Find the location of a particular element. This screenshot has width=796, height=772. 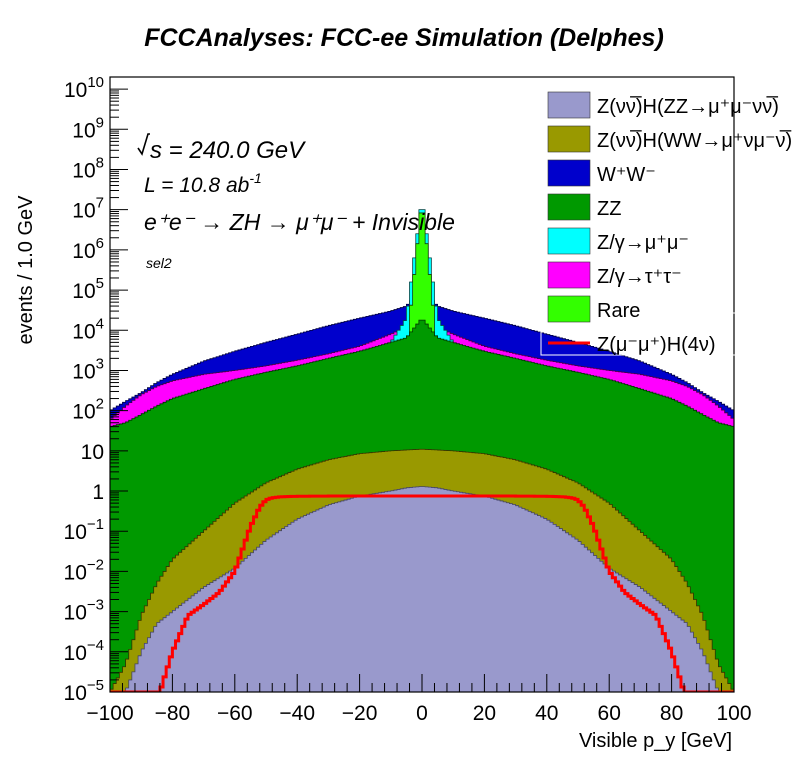

x-tick-label: −60 is located at coordinates (235, 713).